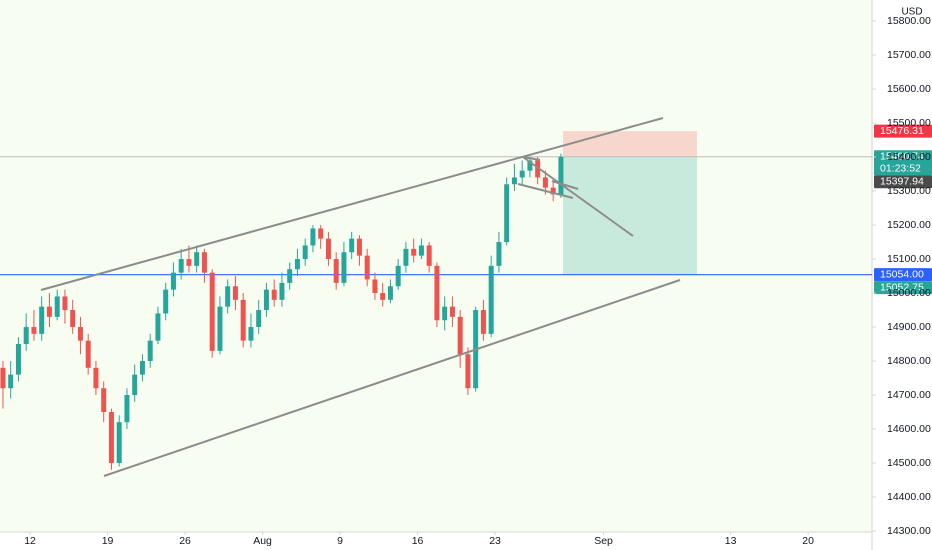 Image resolution: width=932 pixels, height=550 pixels. What do you see at coordinates (909, 89) in the screenshot?
I see `y-tick-label: 15600.00` at bounding box center [909, 89].